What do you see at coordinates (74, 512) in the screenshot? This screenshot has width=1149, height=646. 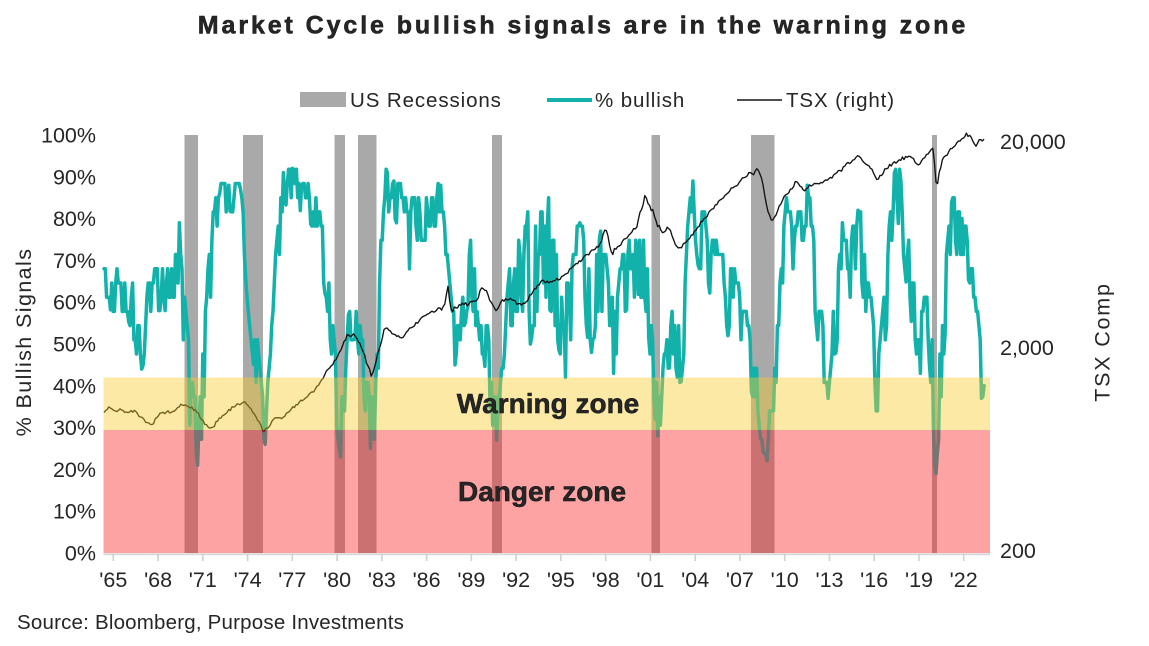 I see `svg-text: 10%` at bounding box center [74, 512].